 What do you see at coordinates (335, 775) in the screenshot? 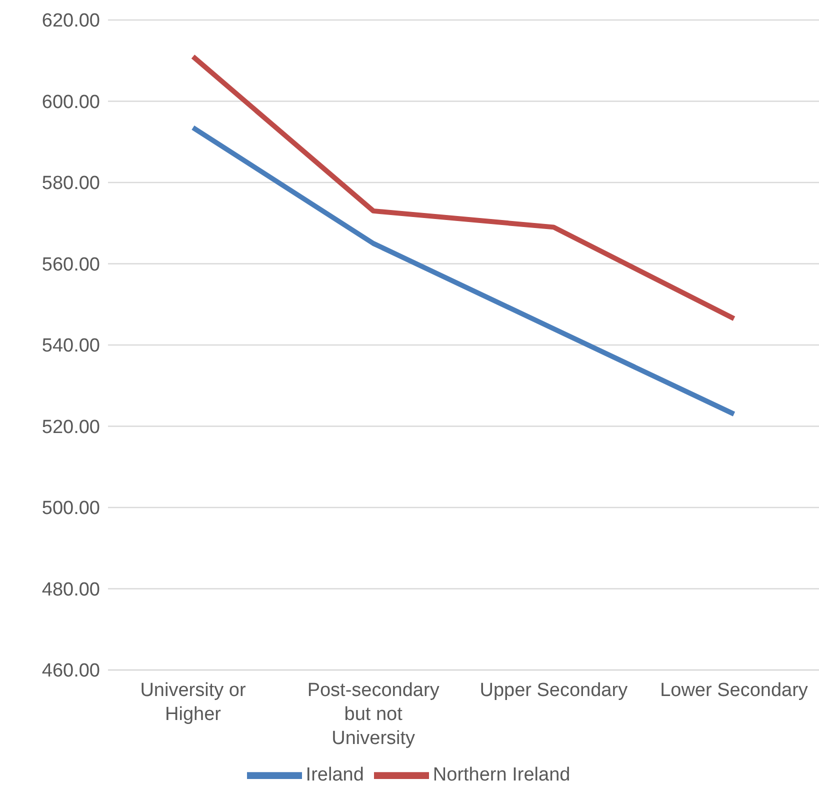
I see `legend-label: Ireland` at bounding box center [335, 775].